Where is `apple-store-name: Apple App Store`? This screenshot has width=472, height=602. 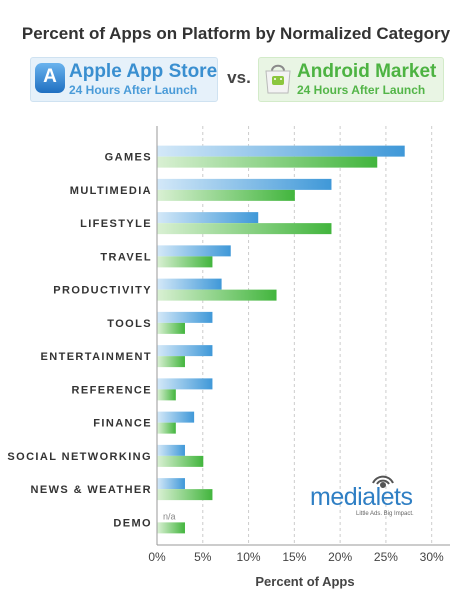 apple-store-name: Apple App Store is located at coordinates (143, 71).